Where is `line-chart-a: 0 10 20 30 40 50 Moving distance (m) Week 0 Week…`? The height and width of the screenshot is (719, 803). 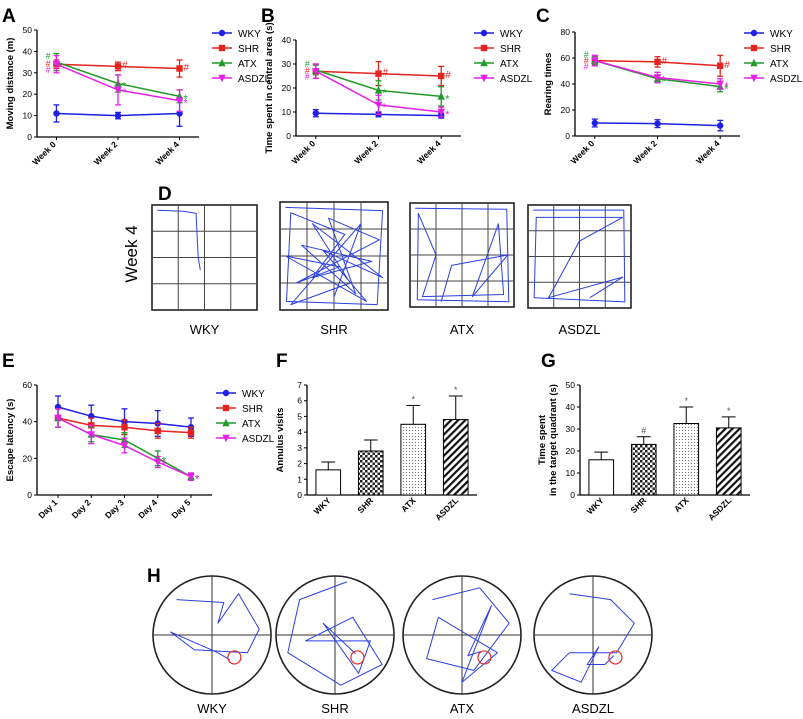
line-chart-a: 0 10 20 30 40 50 Moving distance (m) Week 0 Week… is located at coordinates (102, 96).